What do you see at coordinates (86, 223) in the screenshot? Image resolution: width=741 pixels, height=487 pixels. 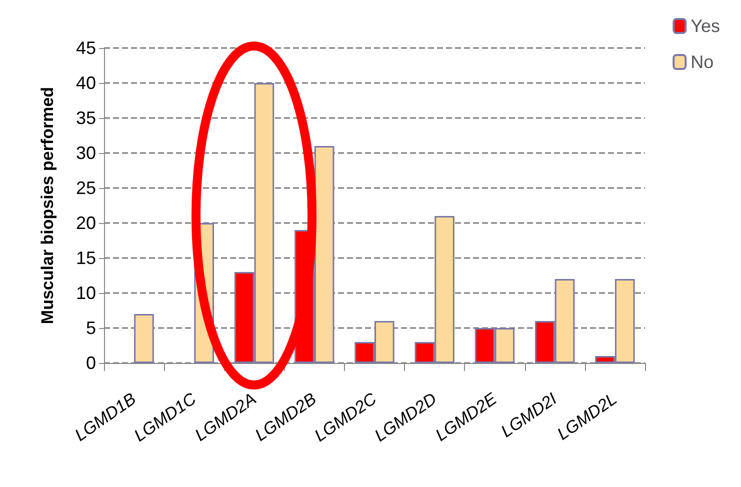 I see `y-tick-label: 20` at bounding box center [86, 223].